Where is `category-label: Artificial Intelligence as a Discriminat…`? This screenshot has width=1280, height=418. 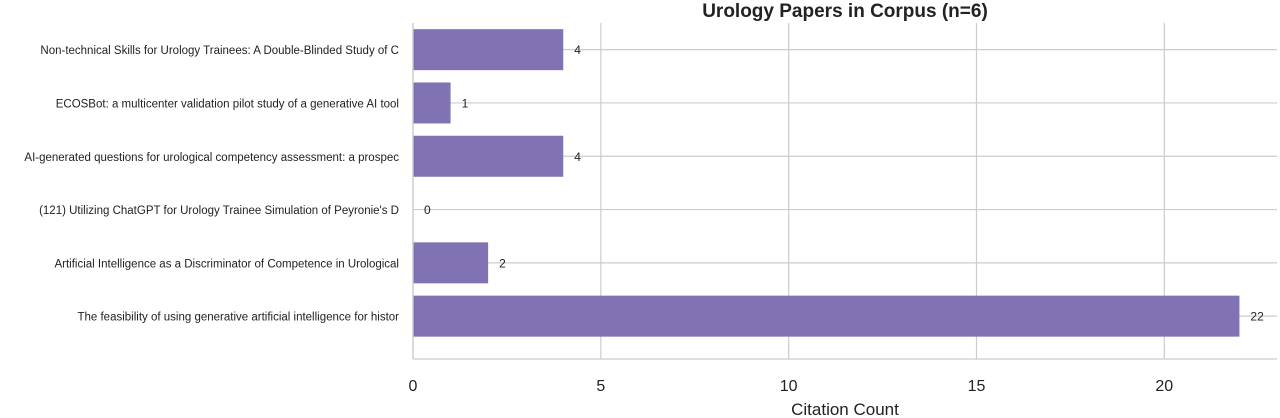
category-label: Artificial Intelligence as a Discriminat… is located at coordinates (226, 264).